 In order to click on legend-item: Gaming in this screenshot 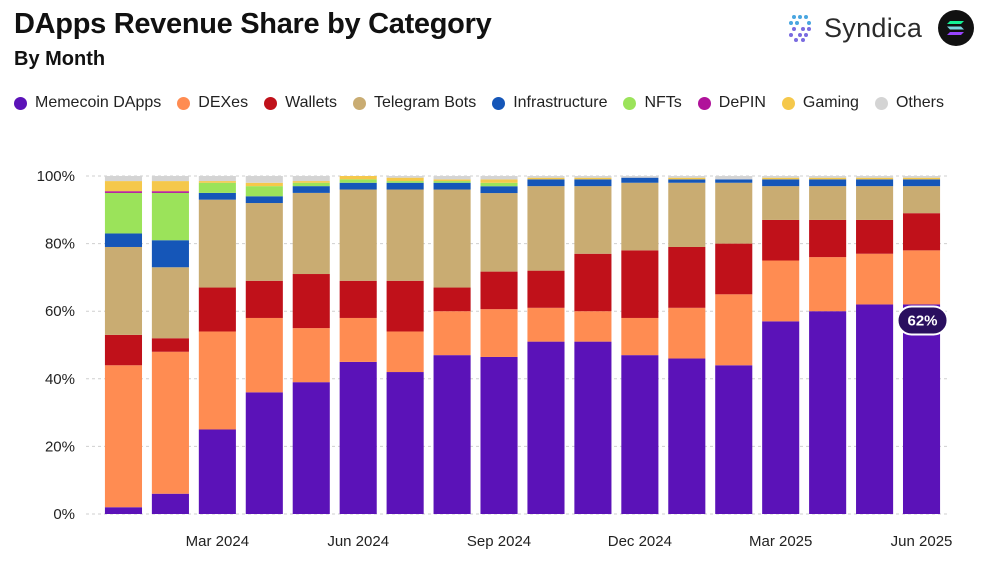, I will do `click(820, 103)`.